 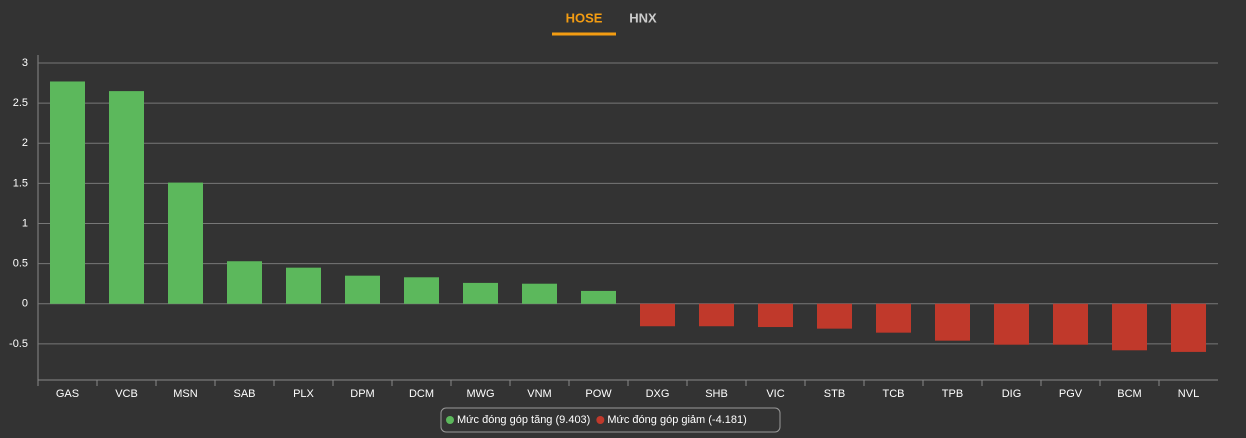 What do you see at coordinates (244, 394) in the screenshot?
I see `x-tick-label: SAB` at bounding box center [244, 394].